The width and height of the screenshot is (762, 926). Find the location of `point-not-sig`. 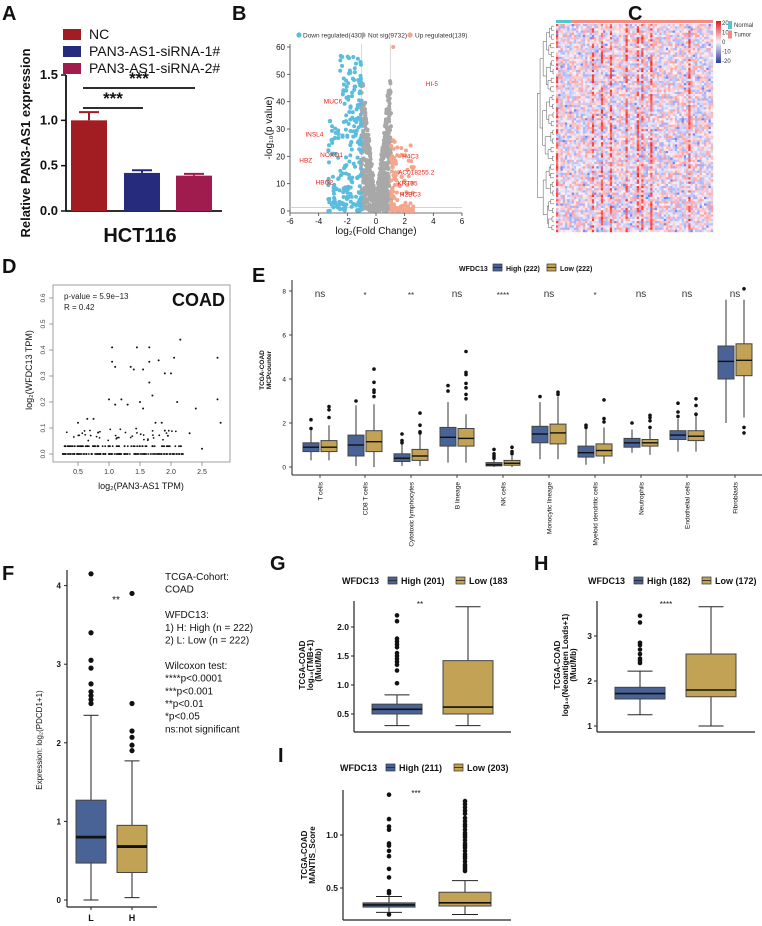

point-not-sig is located at coordinates (384, 166).